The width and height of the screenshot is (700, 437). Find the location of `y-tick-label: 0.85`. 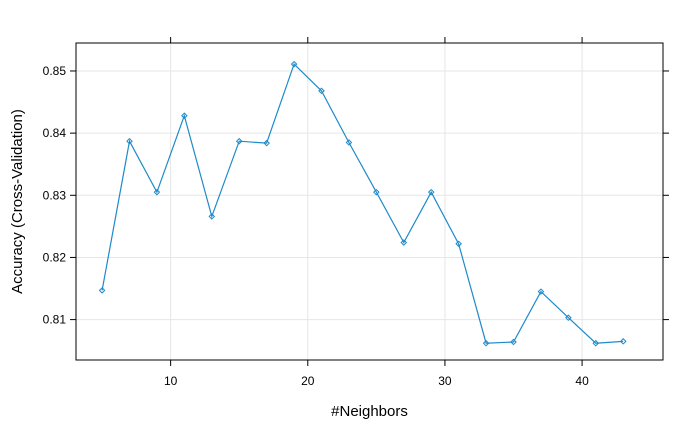

y-tick-label: 0.85 is located at coordinates (55, 71).